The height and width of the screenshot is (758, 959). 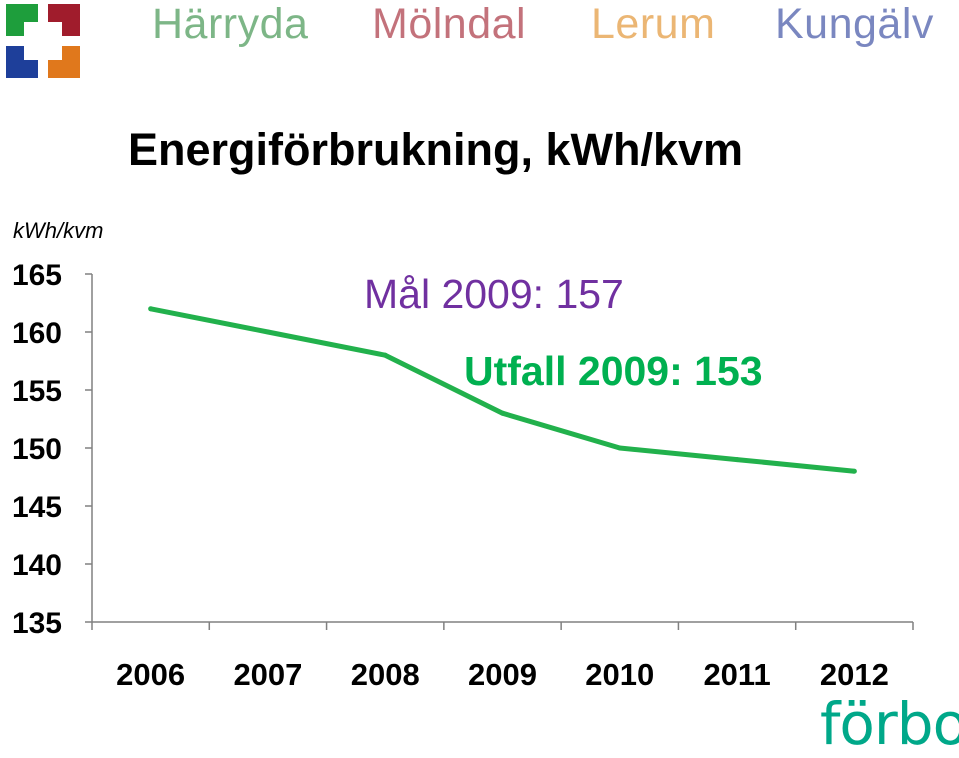 What do you see at coordinates (889, 724) in the screenshot?
I see `forbo-logo: förbo` at bounding box center [889, 724].